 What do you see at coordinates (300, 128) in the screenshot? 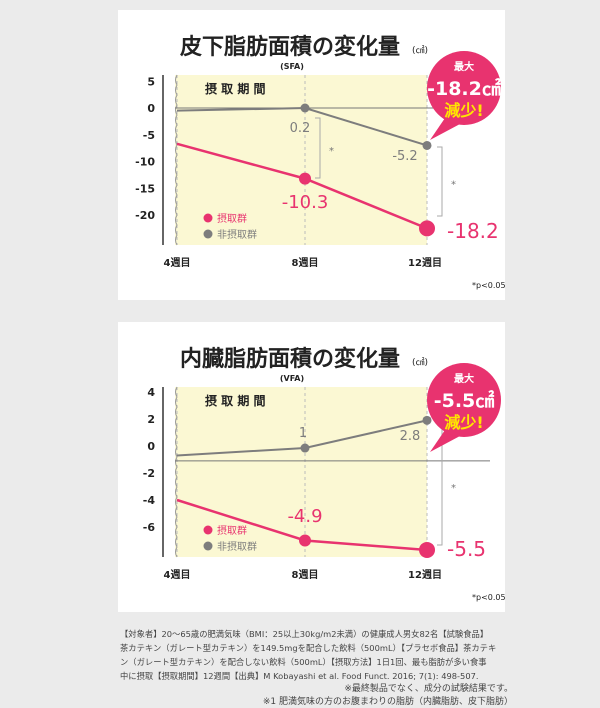
I see `data-label: 0.2` at bounding box center [300, 128].